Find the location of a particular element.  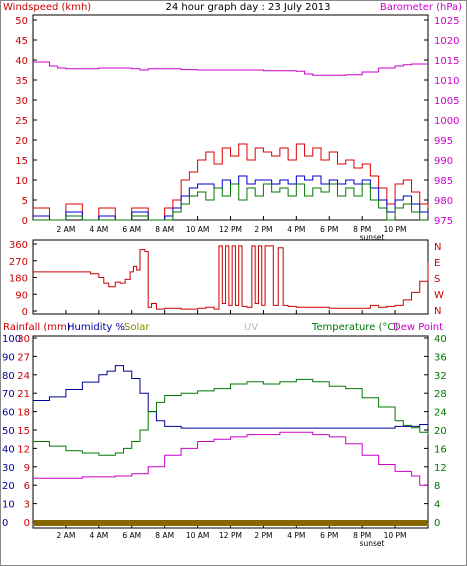

humidity-tick-label: 30 is located at coordinates (8, 468).